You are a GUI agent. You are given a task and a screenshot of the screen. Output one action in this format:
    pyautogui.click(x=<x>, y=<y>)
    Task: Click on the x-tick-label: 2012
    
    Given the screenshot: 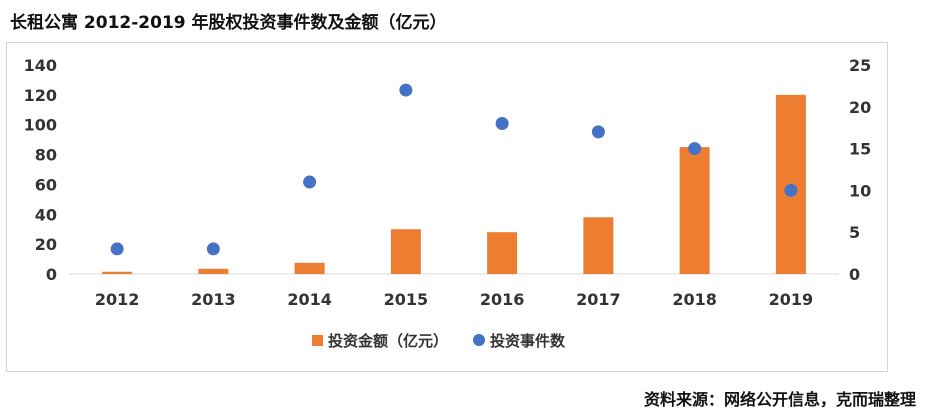 What is the action you would take?
    pyautogui.click(x=117, y=299)
    